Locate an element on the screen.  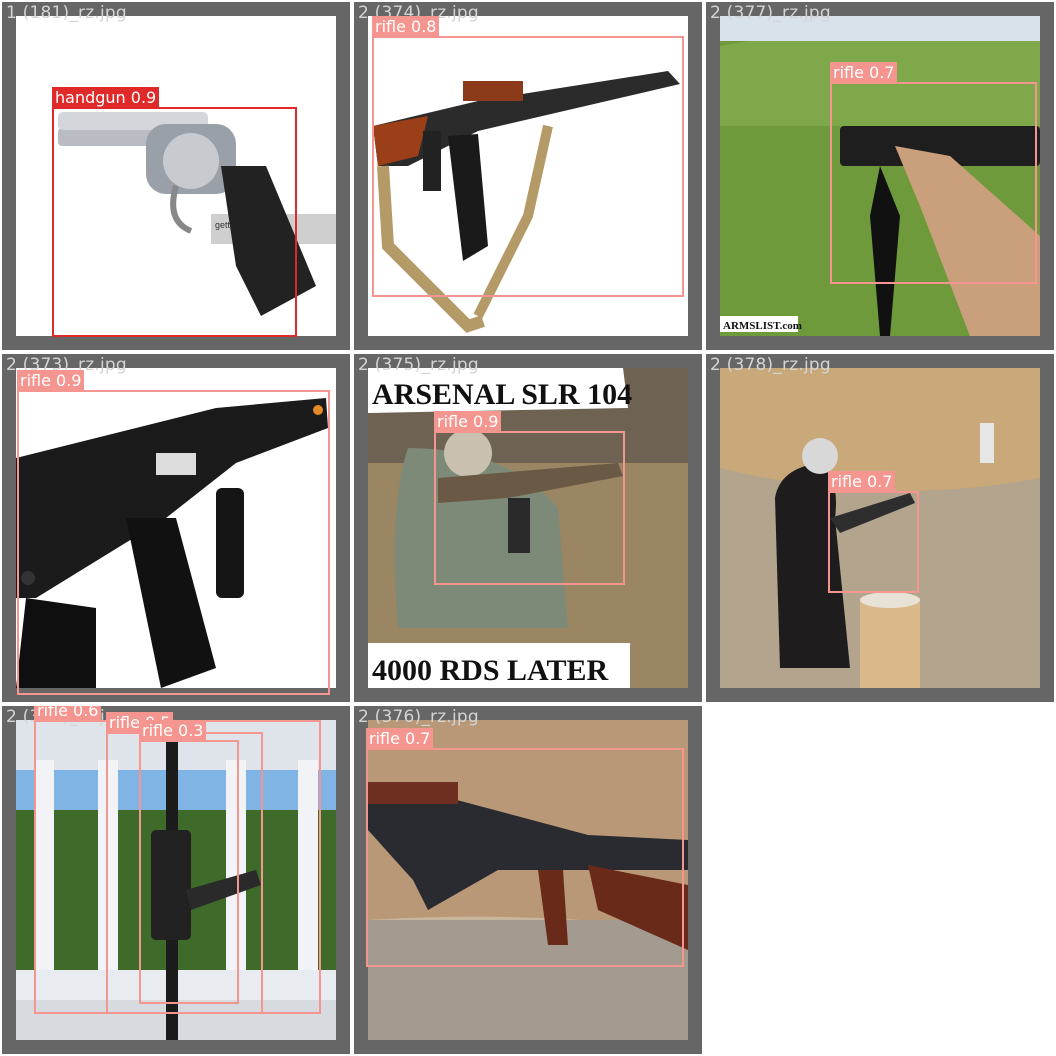
banner-bottom-text: 4000 RDS LATER is located at coordinates (490, 670).